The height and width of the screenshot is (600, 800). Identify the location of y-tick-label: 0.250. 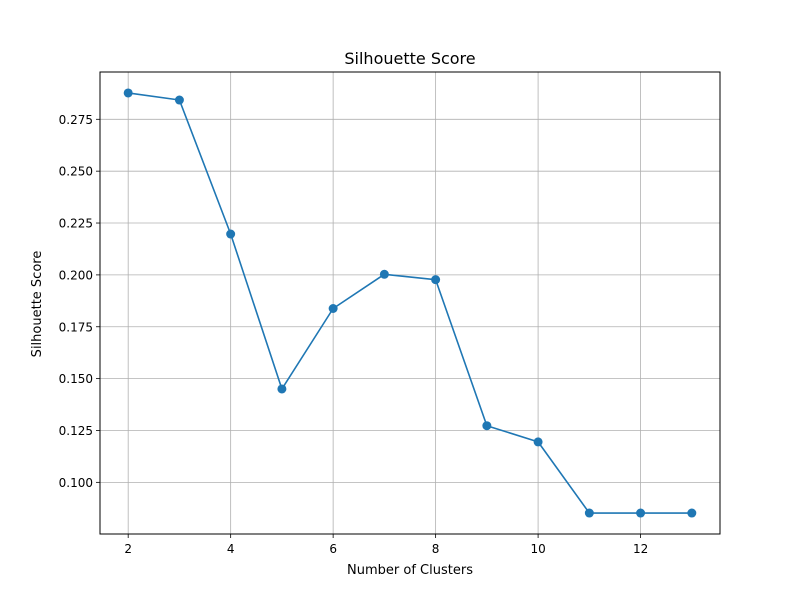
(76, 172).